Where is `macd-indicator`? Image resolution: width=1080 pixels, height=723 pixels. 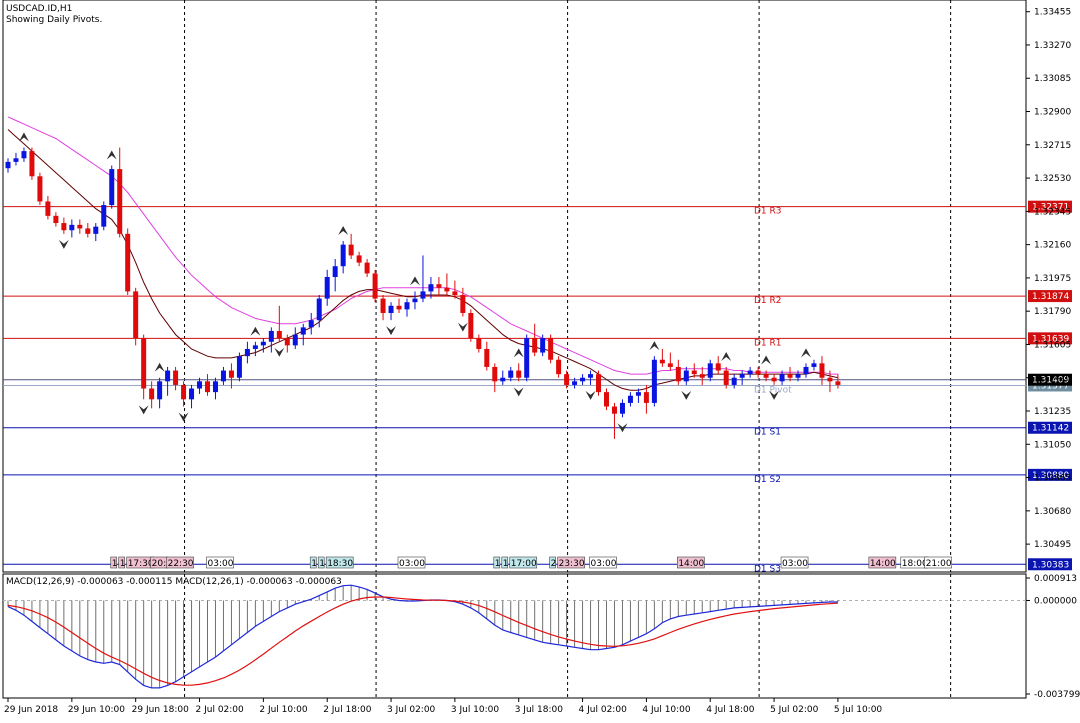
macd-indicator is located at coordinates (514, 636).